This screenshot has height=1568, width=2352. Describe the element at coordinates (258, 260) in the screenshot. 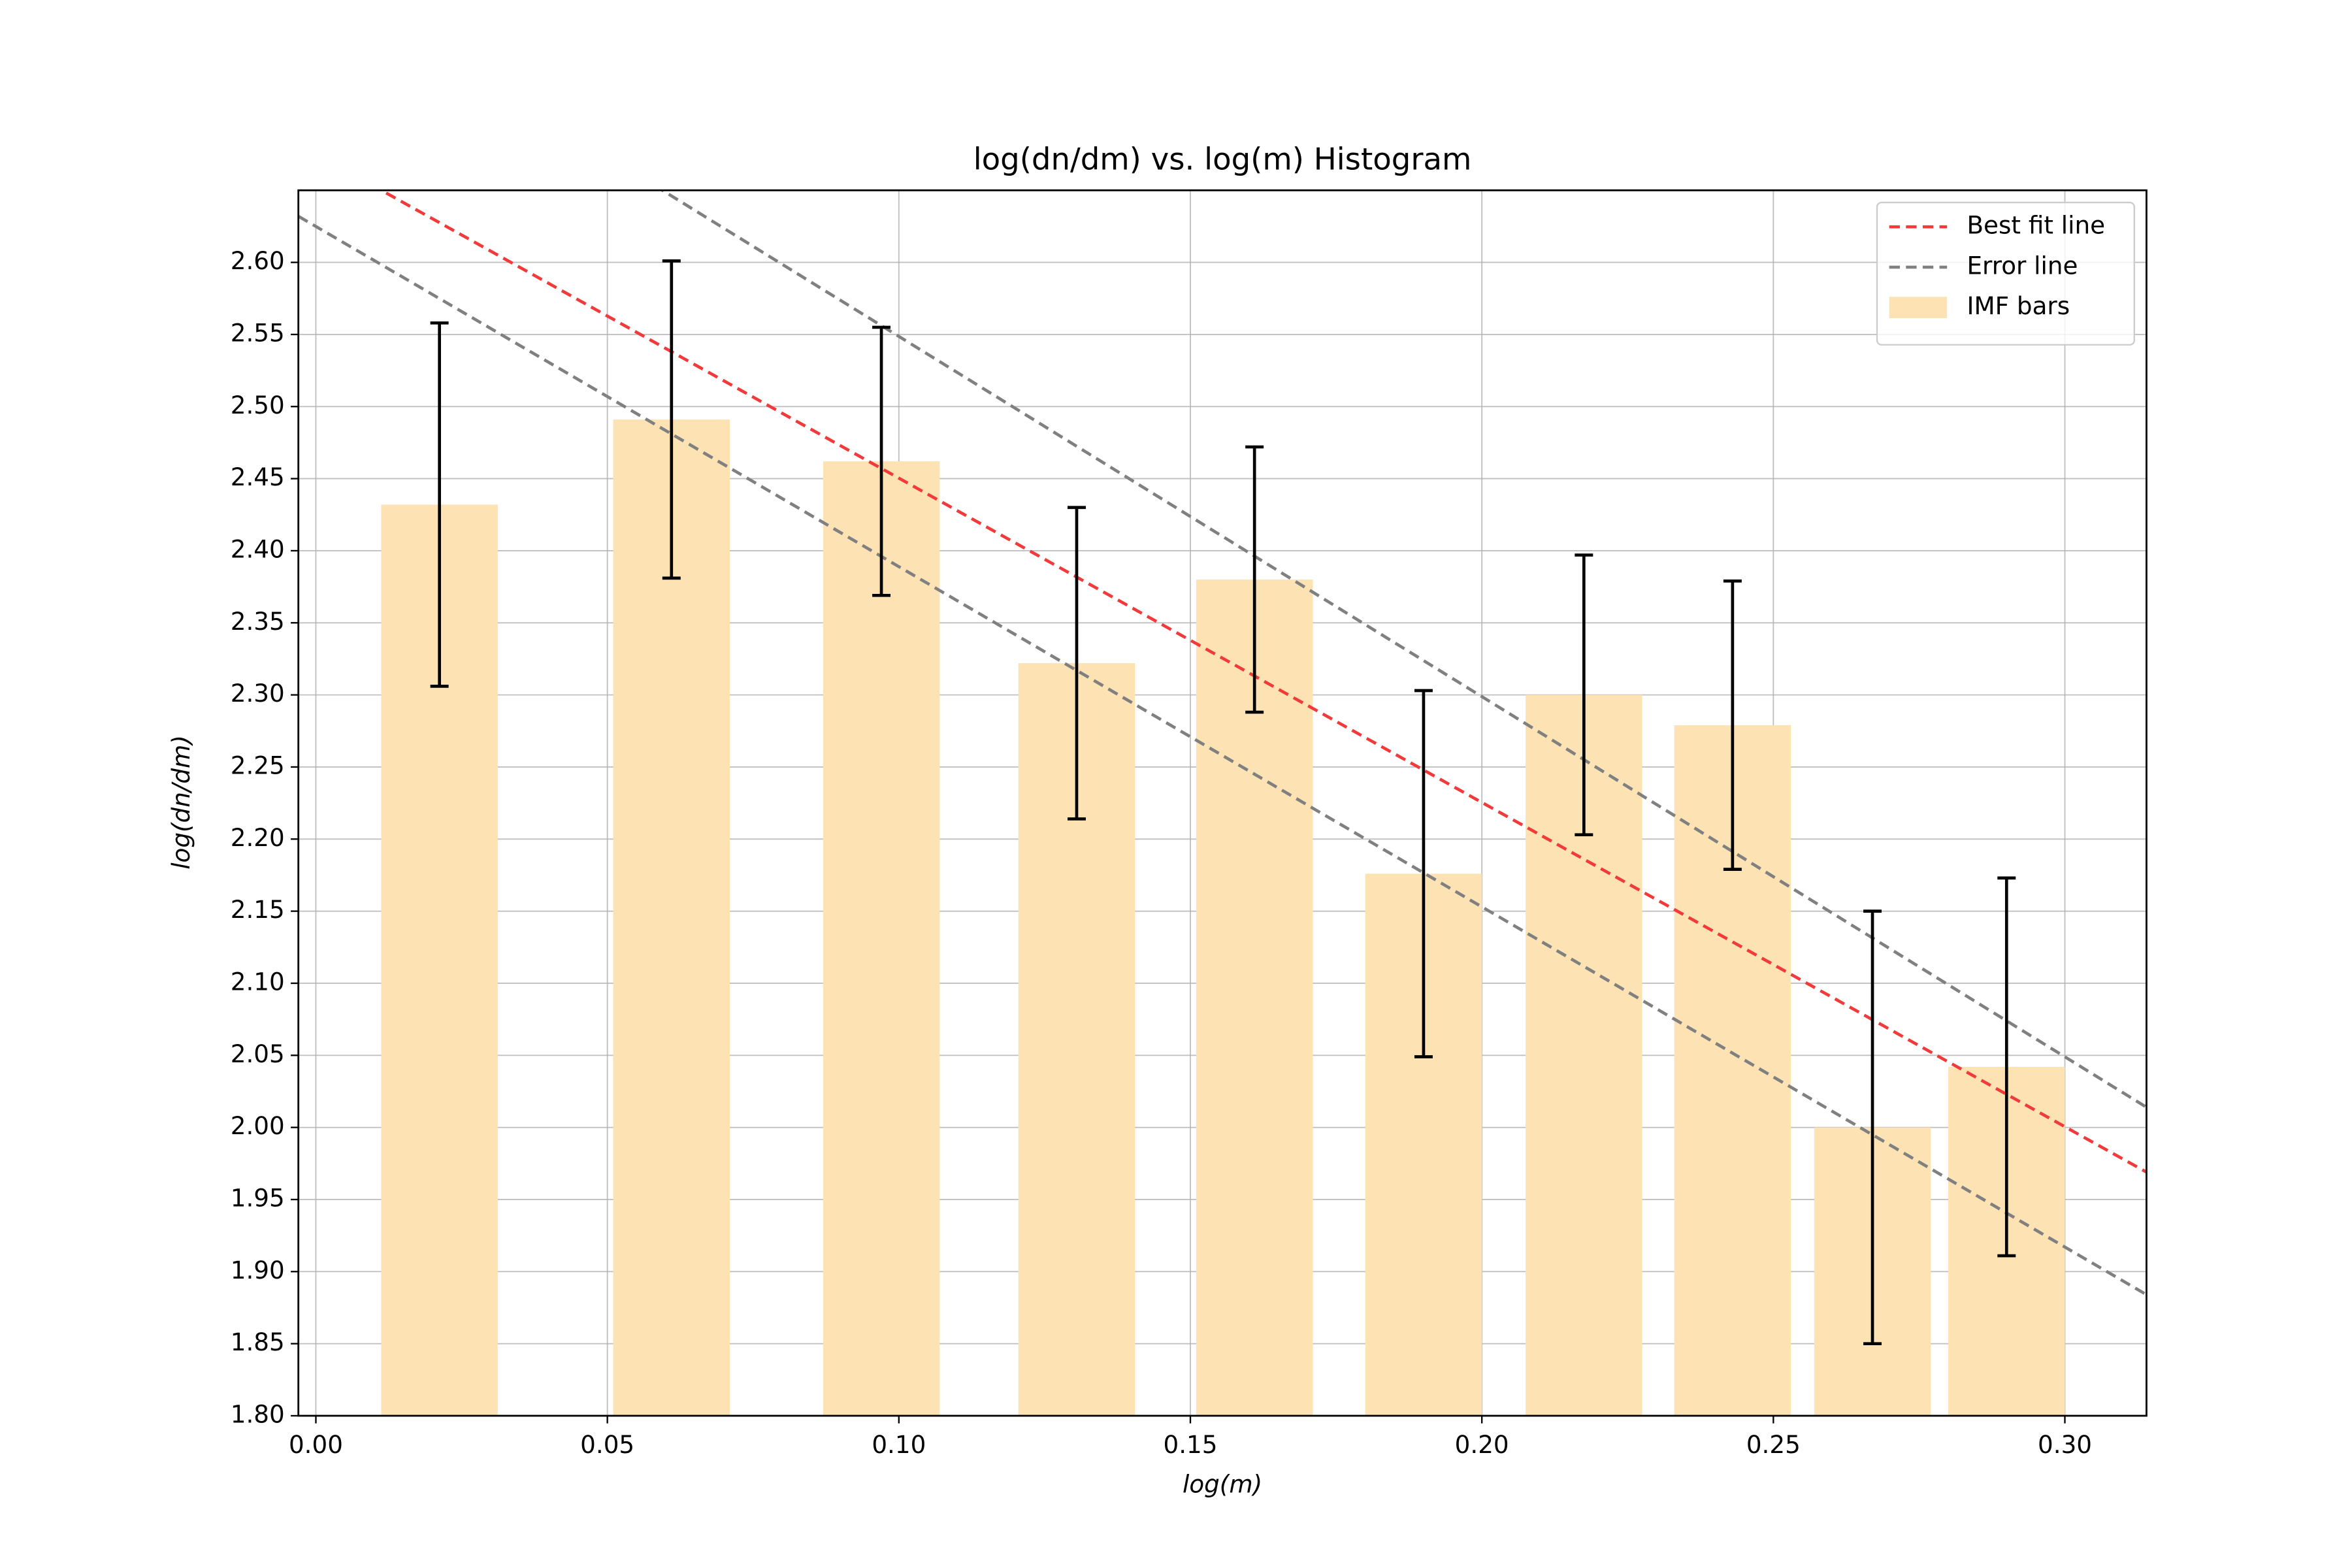

I see `y-tick-label: 2.60` at that location.